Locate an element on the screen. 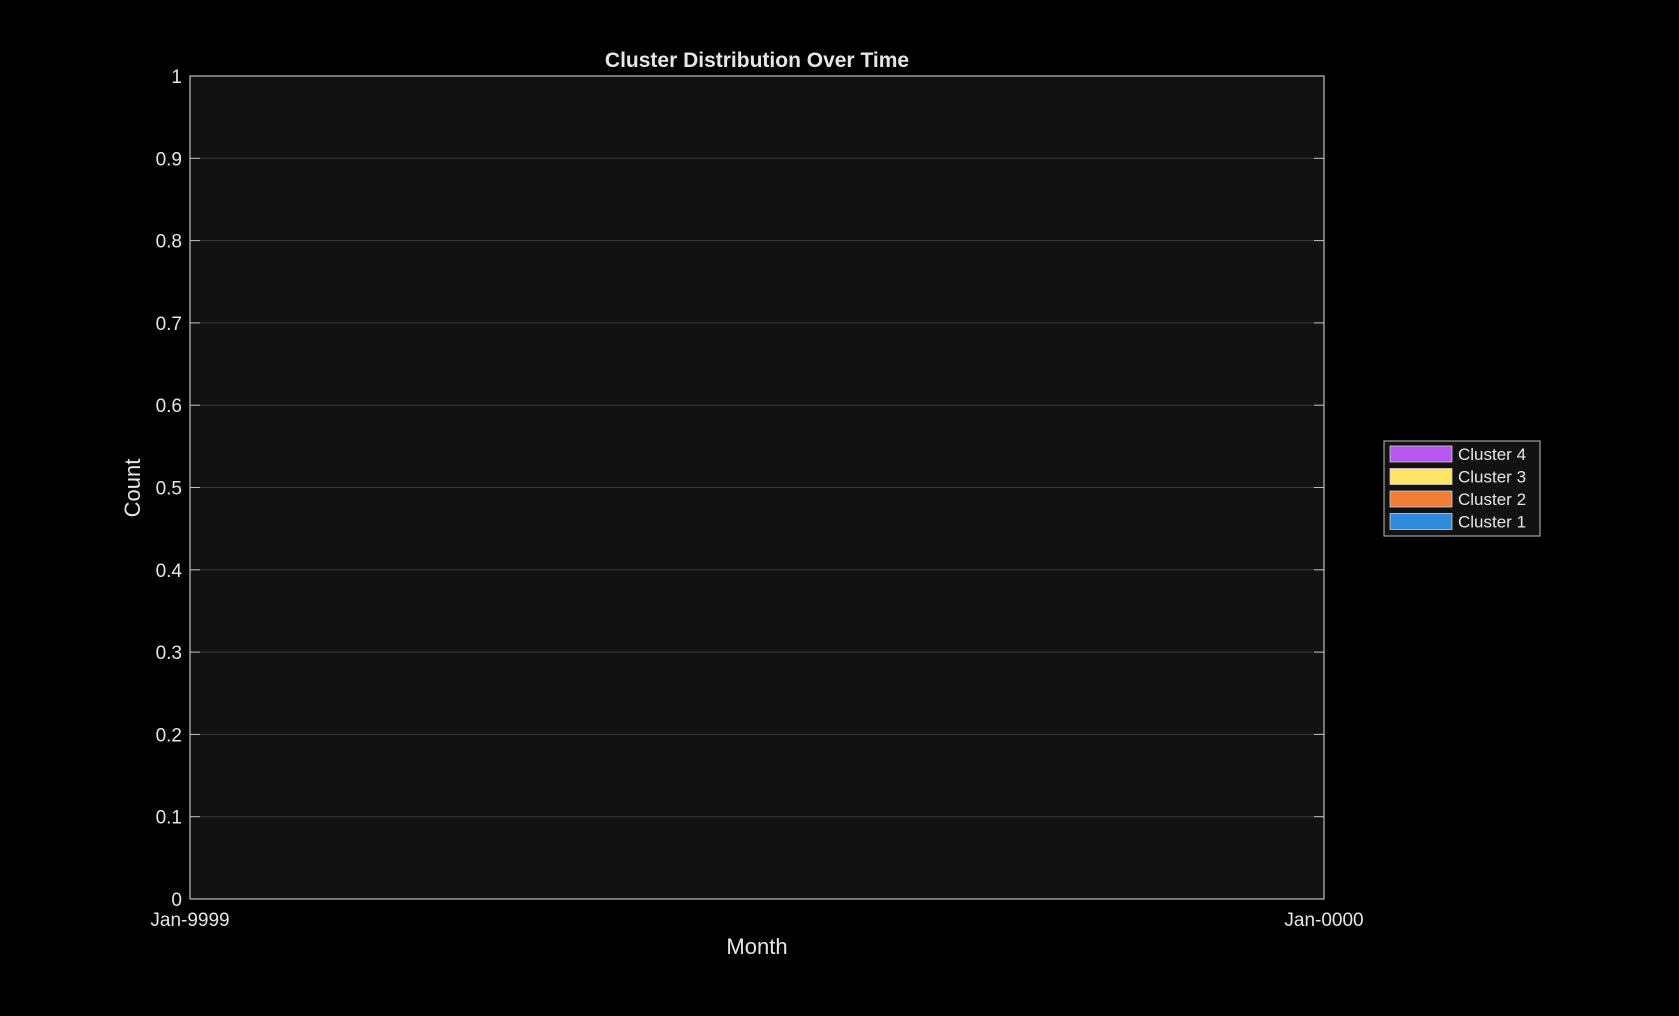  y-tick-label: 0.8 is located at coordinates (169, 242).